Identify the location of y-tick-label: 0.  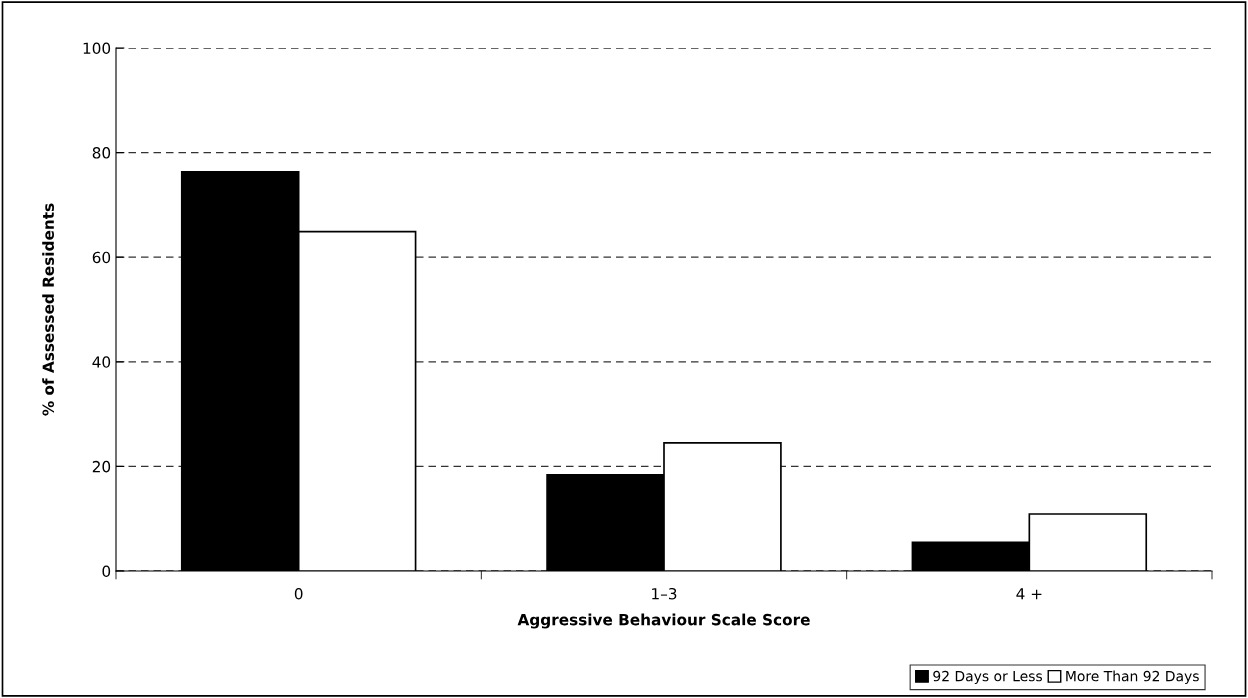
(106, 571).